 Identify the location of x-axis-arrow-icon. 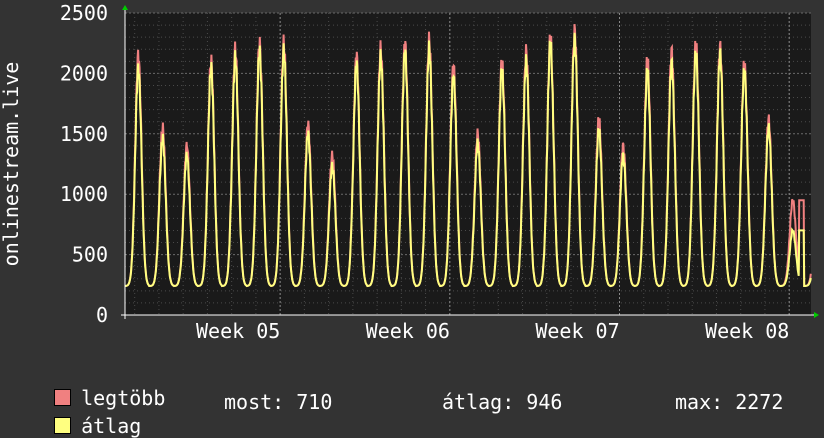
(816, 315).